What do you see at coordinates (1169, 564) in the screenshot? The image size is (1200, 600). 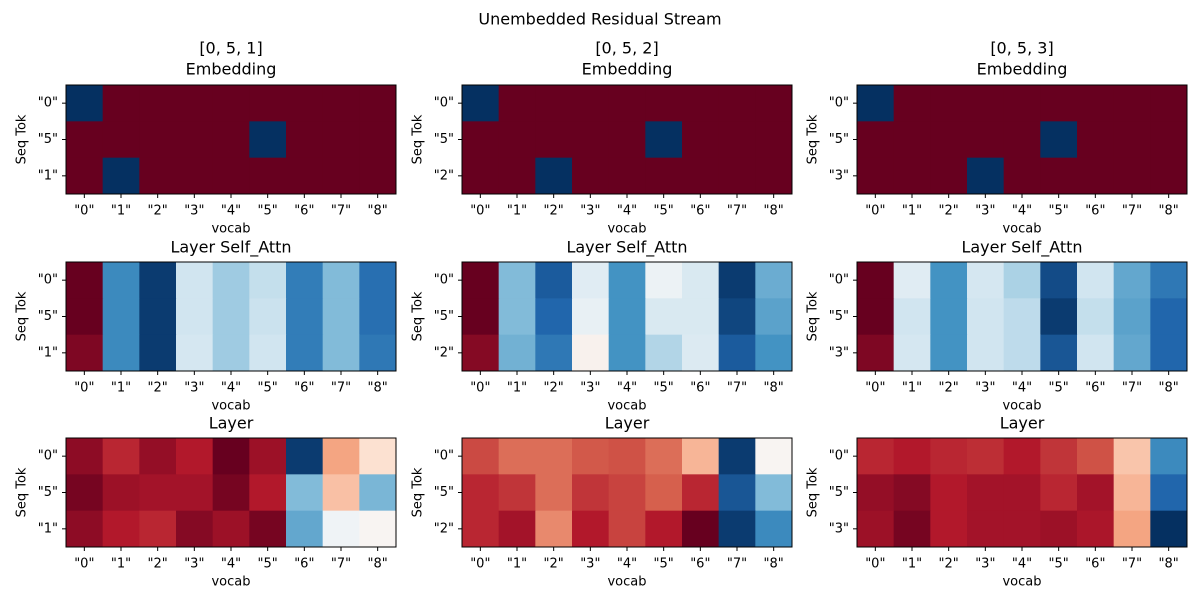 I see `x-tick-label: "8"` at bounding box center [1169, 564].